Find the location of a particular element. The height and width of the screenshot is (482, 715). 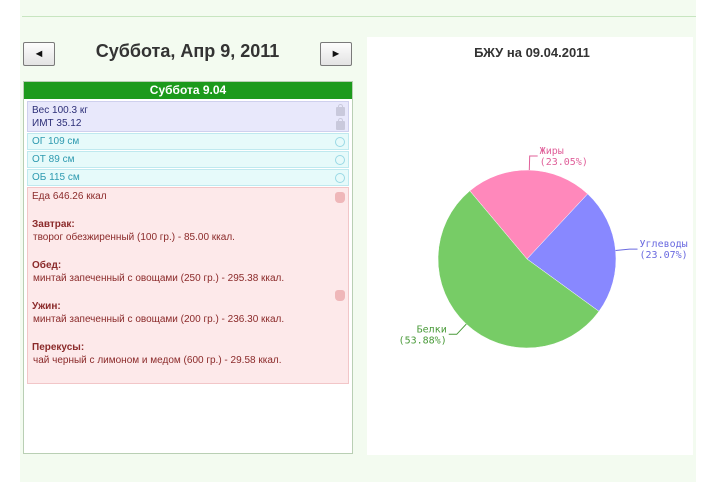

arrow-left-icon: ◄ is located at coordinates (39, 54).